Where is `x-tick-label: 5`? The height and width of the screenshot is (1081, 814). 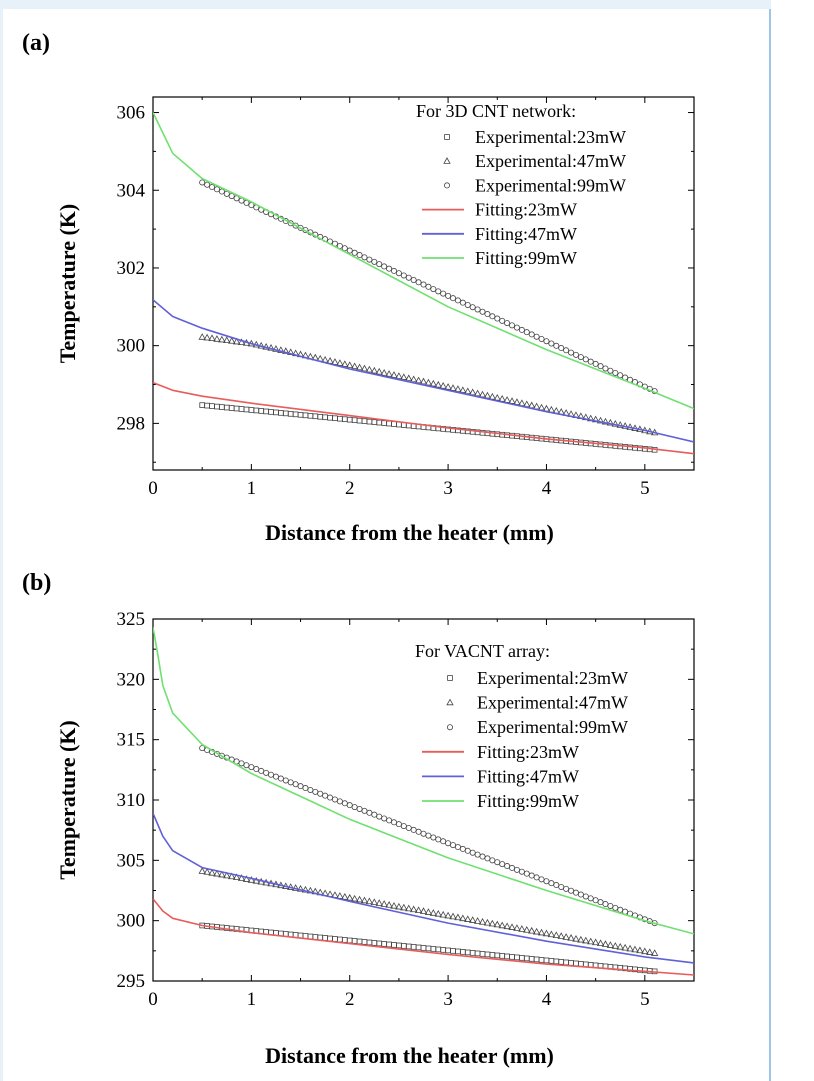 x-tick-label: 5 is located at coordinates (645, 488).